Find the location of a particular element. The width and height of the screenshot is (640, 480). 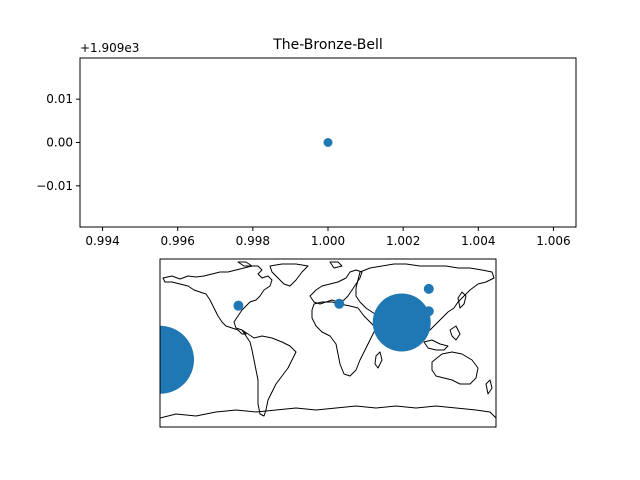

scatter-point is located at coordinates (328, 142).